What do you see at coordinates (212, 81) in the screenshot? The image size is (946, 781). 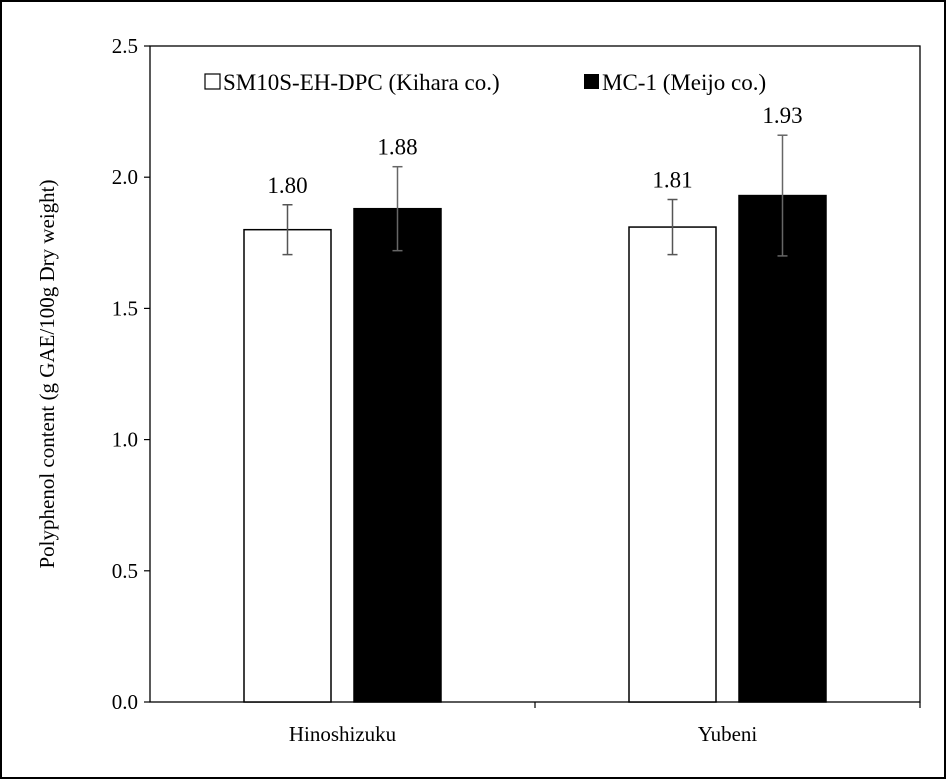 I see `legend-swatch-white` at bounding box center [212, 81].